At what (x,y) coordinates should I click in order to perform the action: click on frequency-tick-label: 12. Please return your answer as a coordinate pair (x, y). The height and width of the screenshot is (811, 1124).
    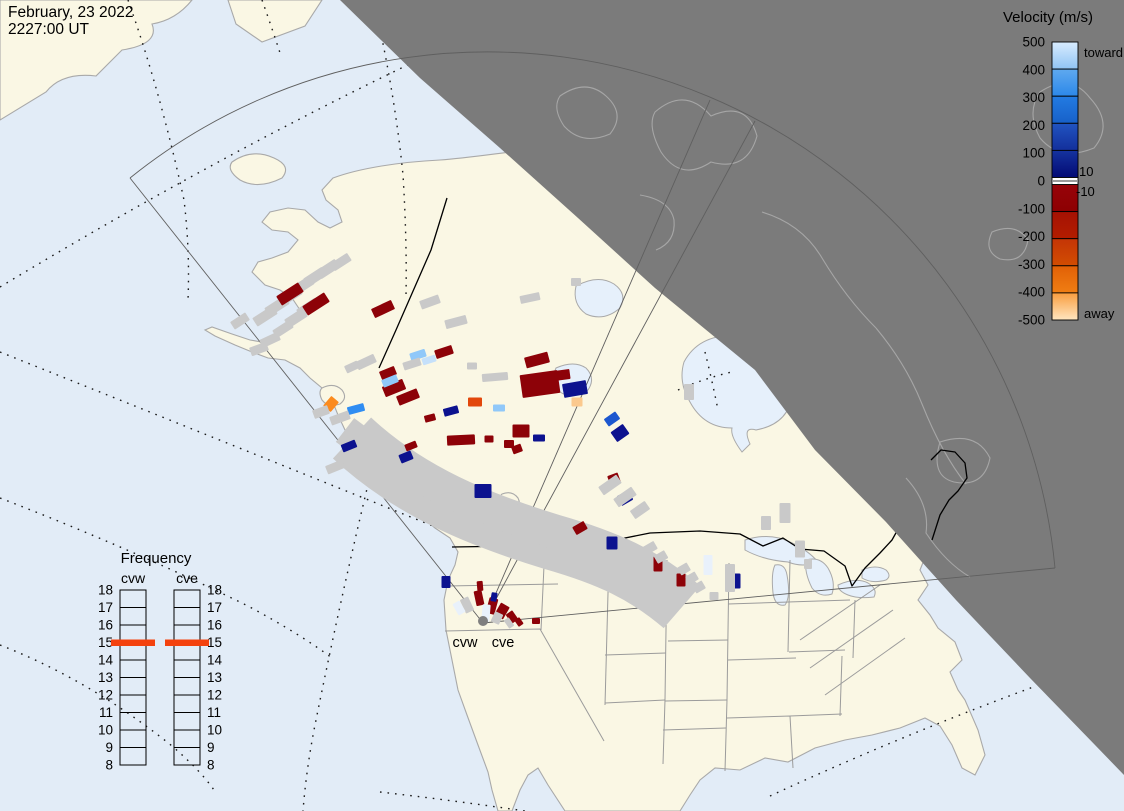
    Looking at the image, I should click on (214, 695).